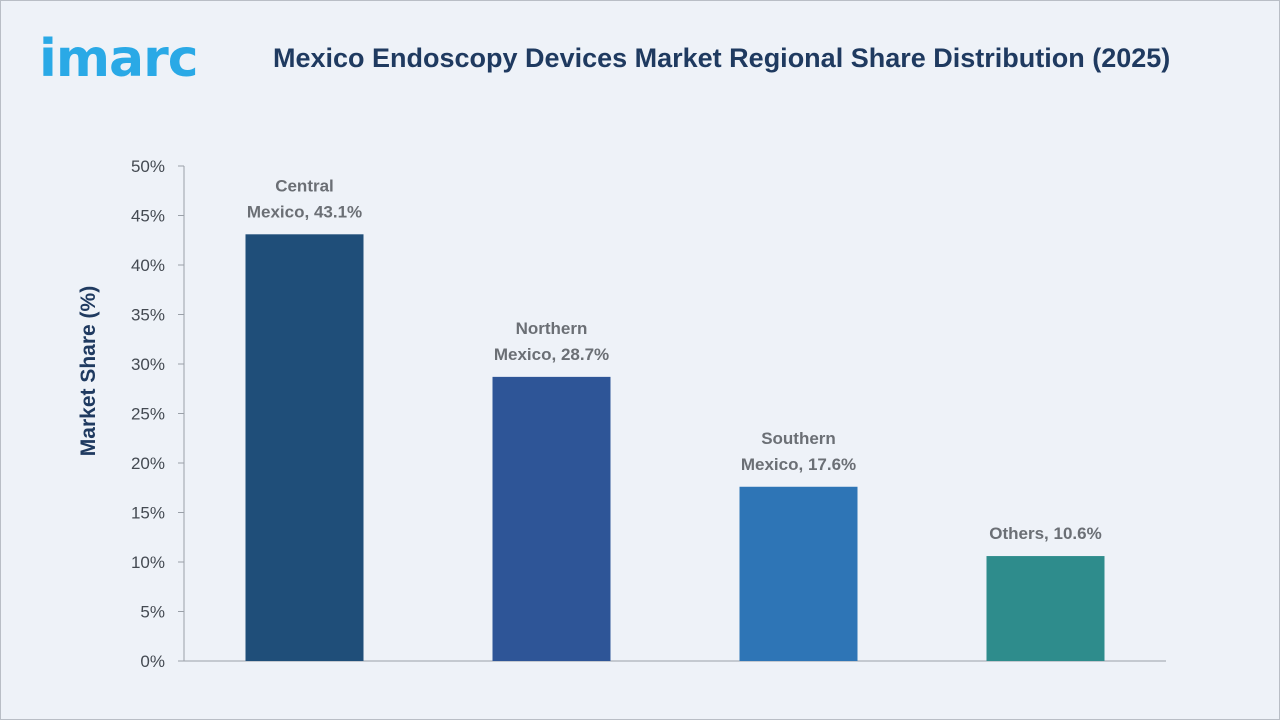 This screenshot has height=720, width=1280. Describe the element at coordinates (148, 513) in the screenshot. I see `y-tick-label: 15%` at that location.